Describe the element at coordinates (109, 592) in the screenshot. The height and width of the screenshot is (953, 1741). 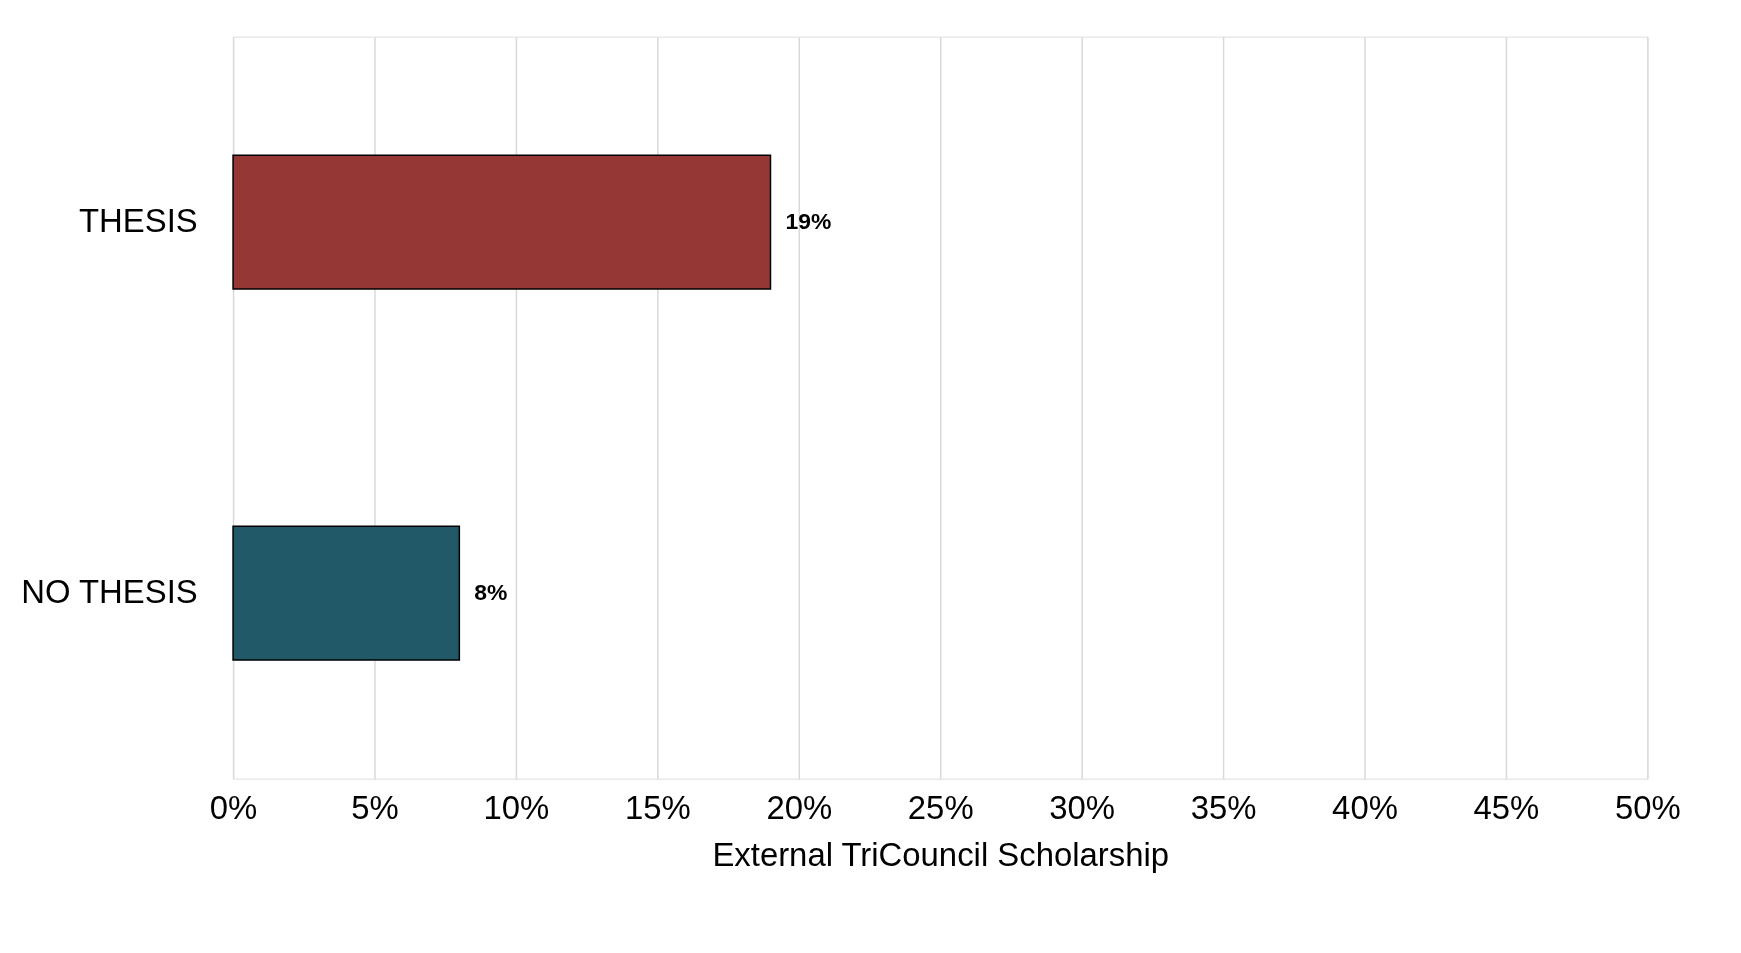
I see `y-tick-label: NO THESIS` at that location.